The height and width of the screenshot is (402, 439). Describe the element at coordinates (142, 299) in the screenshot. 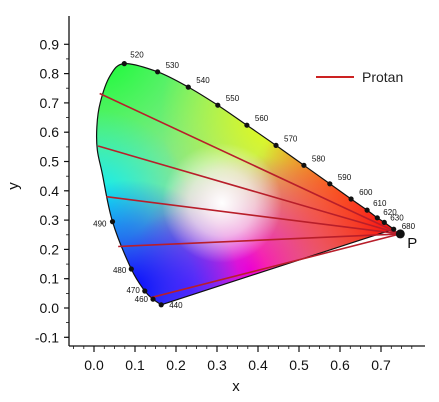

I see `wavelength-label: 460` at that location.